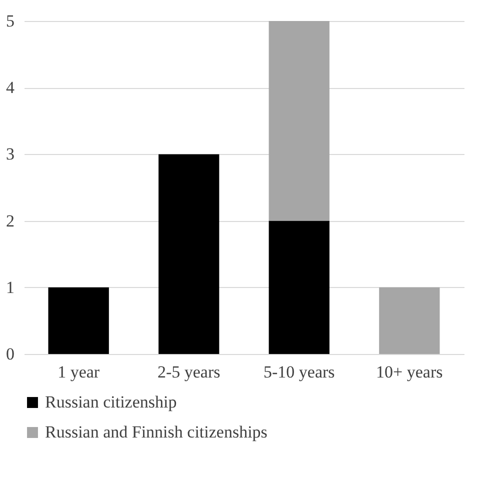 The width and height of the screenshot is (495, 481). I want to click on y-tick-label: 5, so click(10, 21).